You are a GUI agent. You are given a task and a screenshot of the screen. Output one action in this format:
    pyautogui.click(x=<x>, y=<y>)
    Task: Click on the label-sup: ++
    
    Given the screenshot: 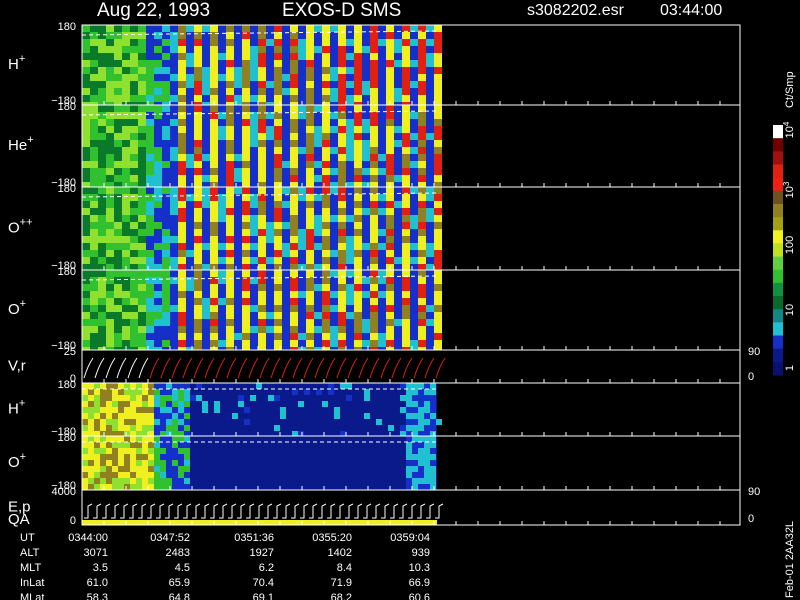 What is the action you would take?
    pyautogui.click(x=26, y=223)
    